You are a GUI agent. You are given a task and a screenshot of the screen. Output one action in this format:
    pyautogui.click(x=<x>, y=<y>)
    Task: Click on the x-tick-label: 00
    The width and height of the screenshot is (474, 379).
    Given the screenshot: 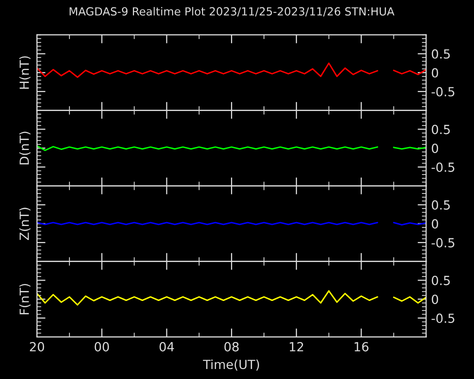 What is the action you would take?
    pyautogui.click(x=101, y=347)
    